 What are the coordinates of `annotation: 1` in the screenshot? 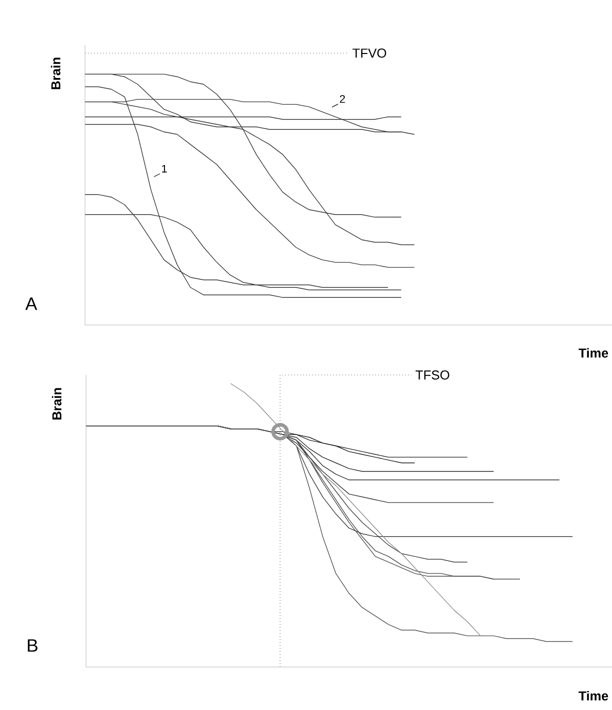 It's located at (164, 168).